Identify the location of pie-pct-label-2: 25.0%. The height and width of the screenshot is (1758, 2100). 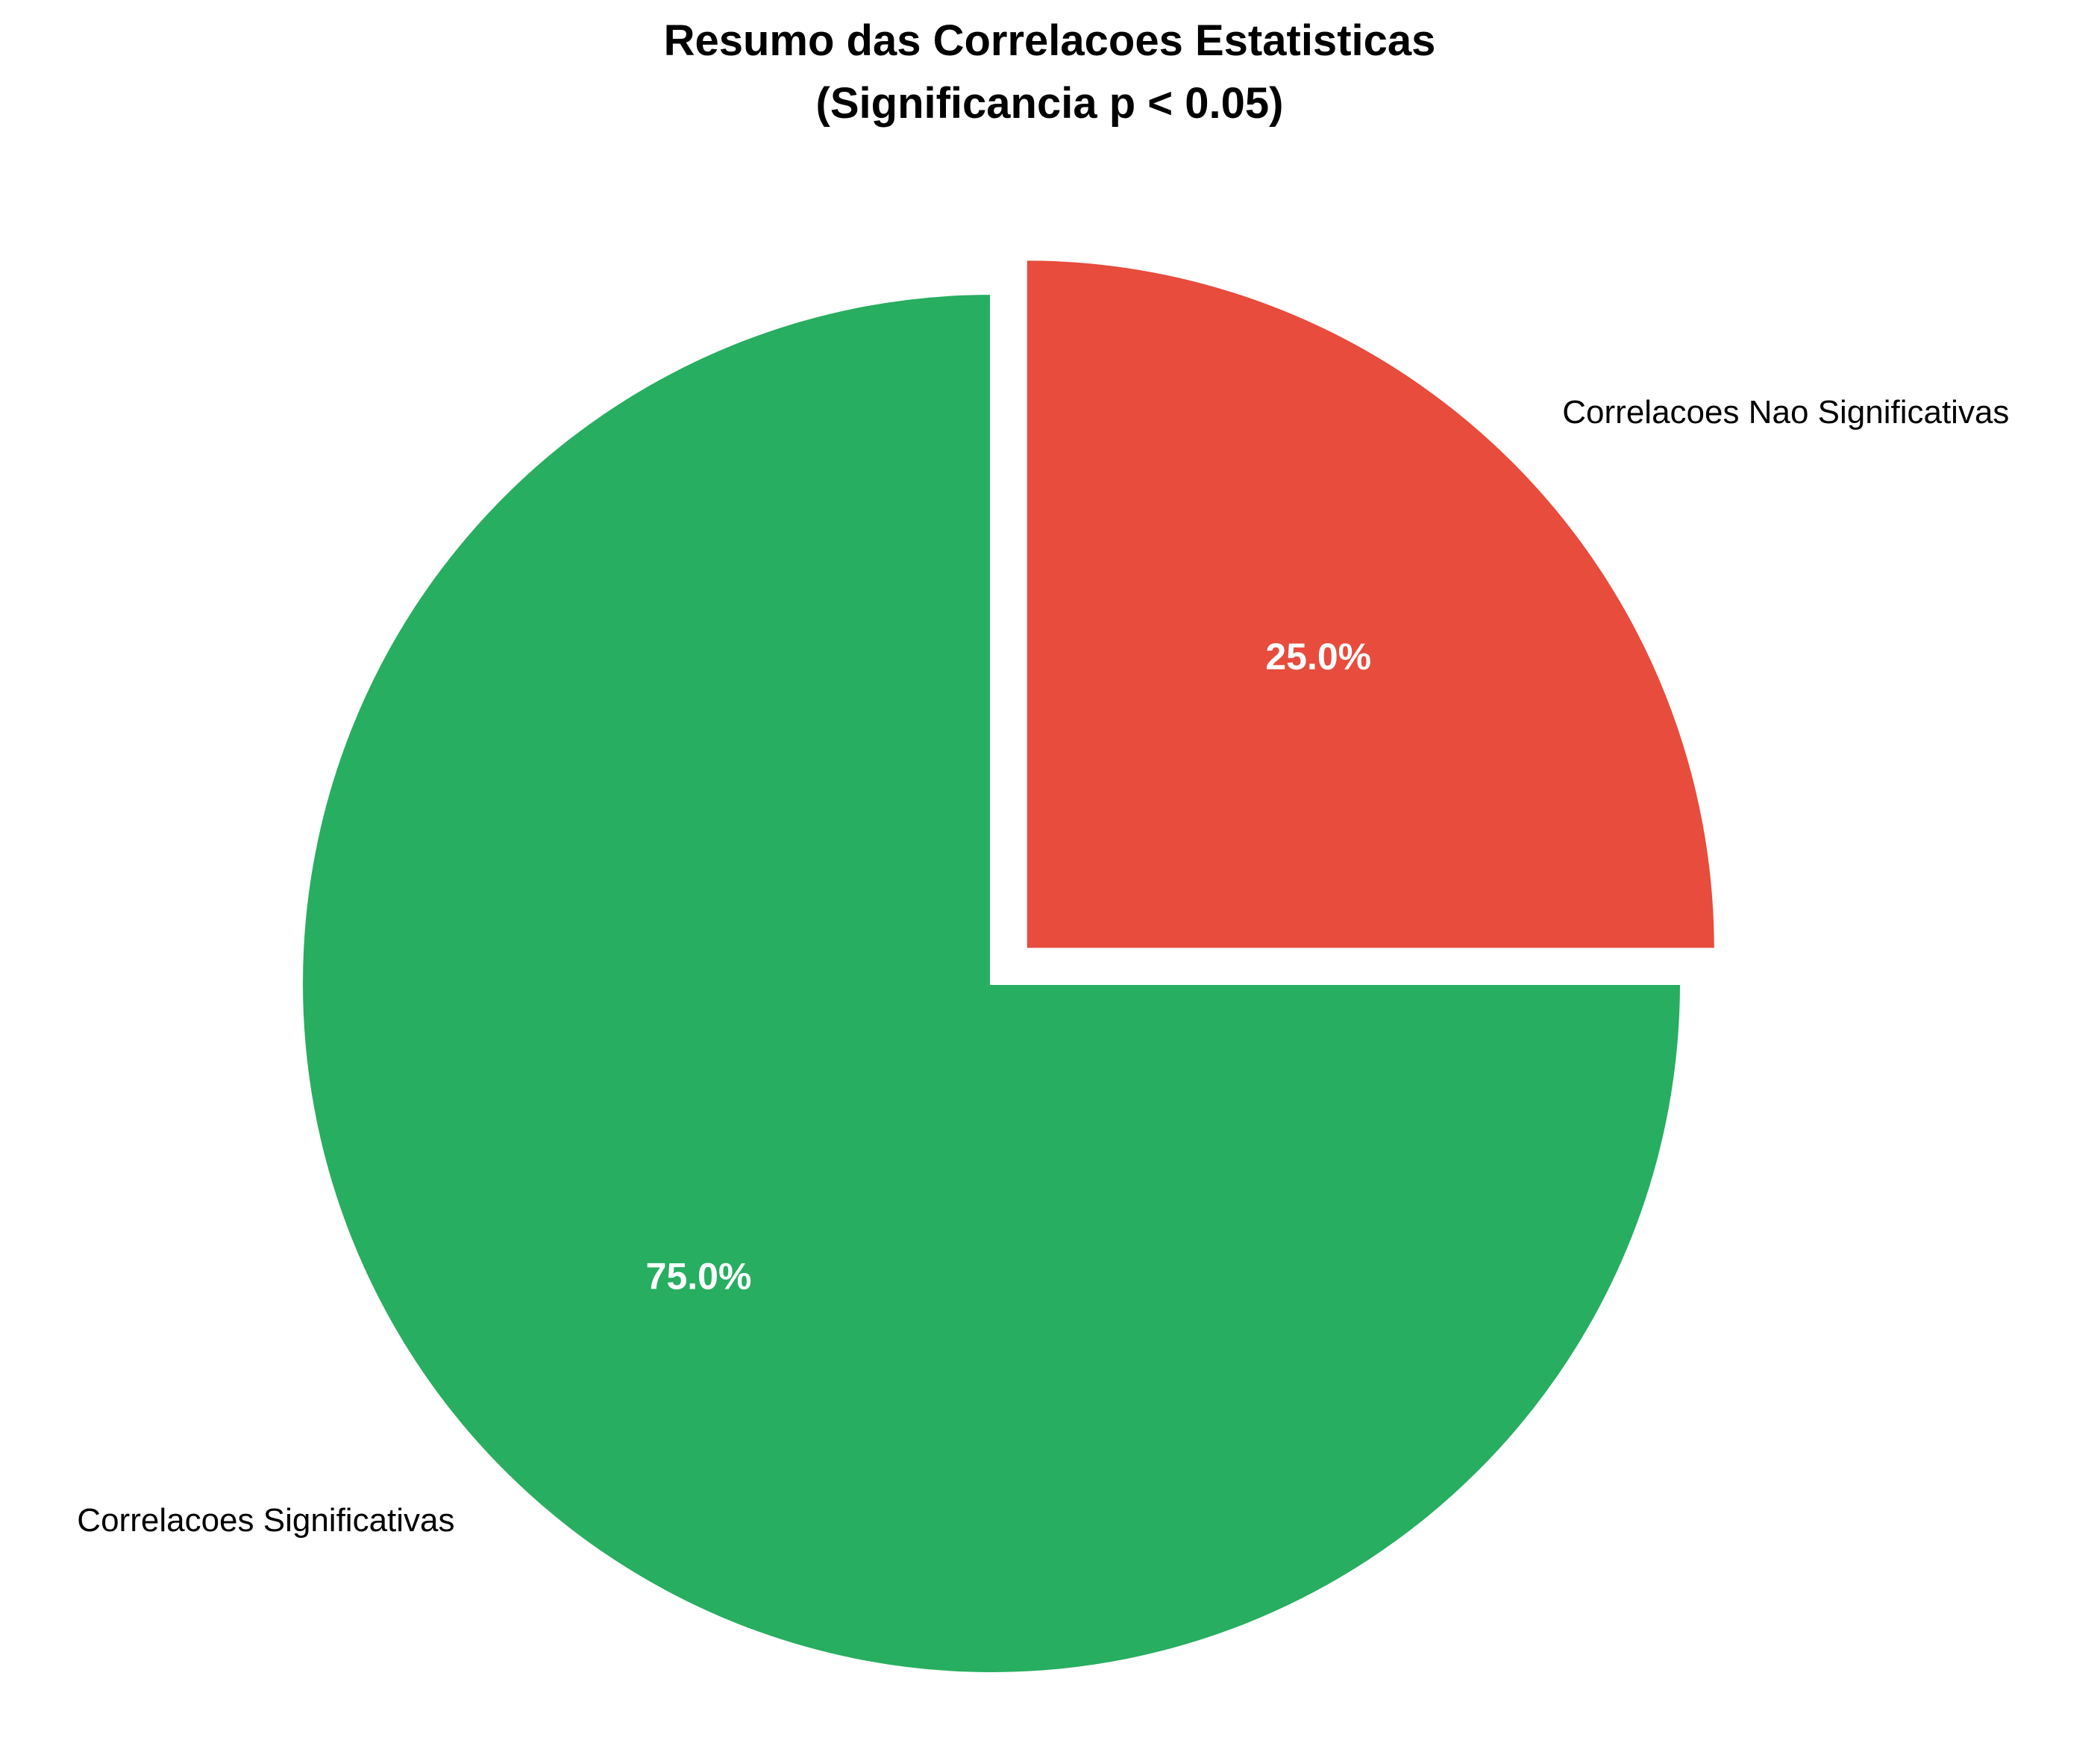
(1318, 657).